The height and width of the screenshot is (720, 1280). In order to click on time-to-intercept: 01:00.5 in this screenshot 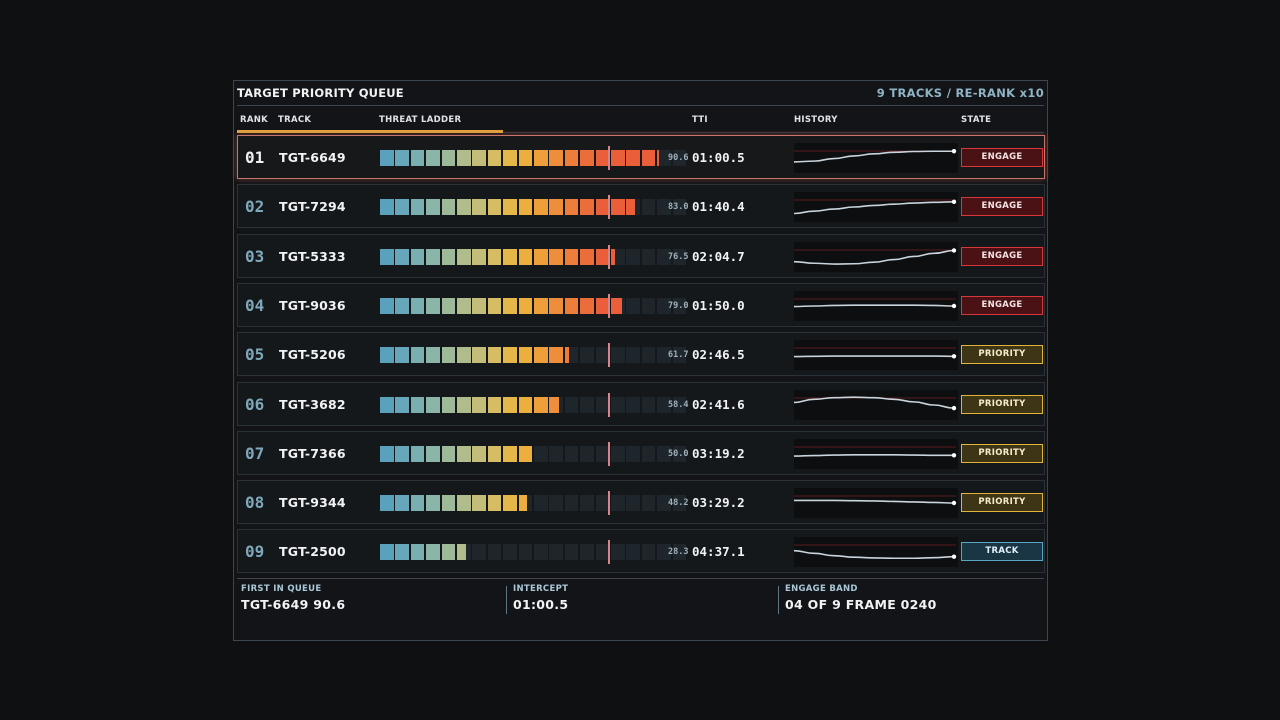, I will do `click(718, 157)`.